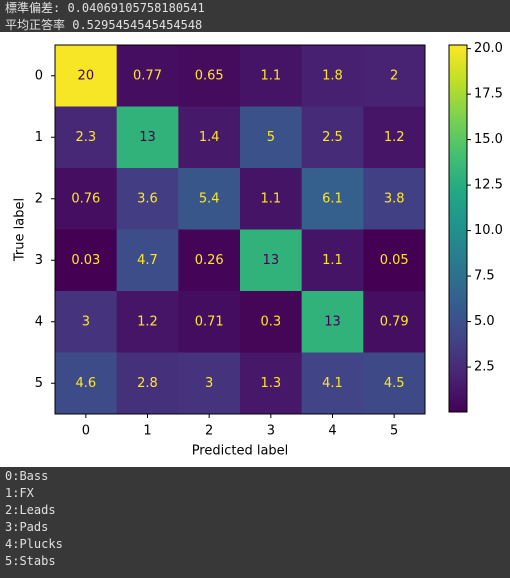  I want to click on cell-label: 4.6, so click(85, 383).